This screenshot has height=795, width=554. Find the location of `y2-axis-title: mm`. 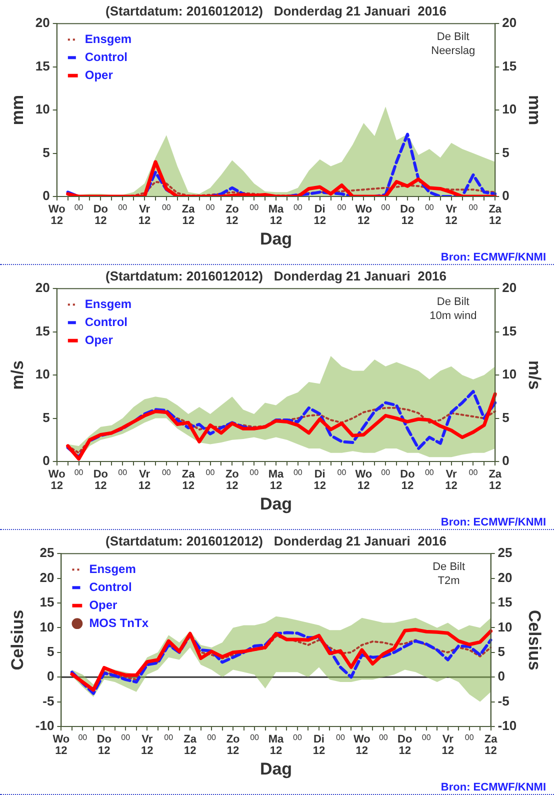

y2-axis-title: mm is located at coordinates (534, 110).